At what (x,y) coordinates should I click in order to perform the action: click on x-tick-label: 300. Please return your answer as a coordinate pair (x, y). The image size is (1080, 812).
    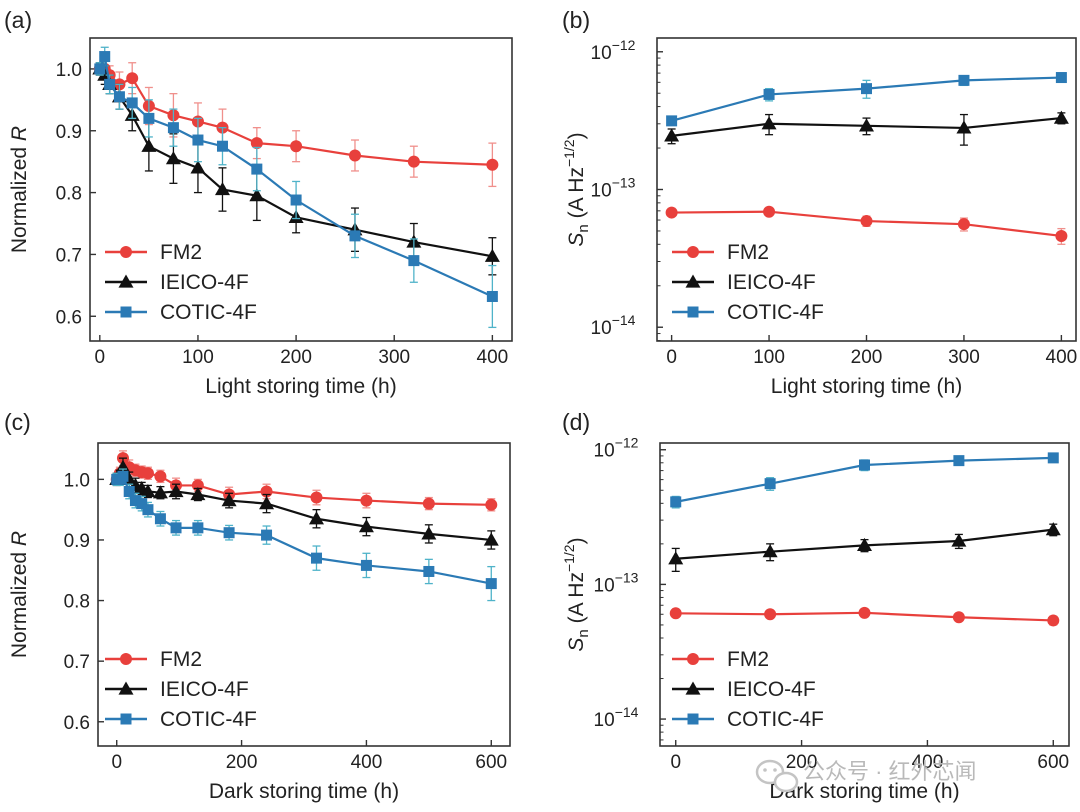
    Looking at the image, I should click on (394, 357).